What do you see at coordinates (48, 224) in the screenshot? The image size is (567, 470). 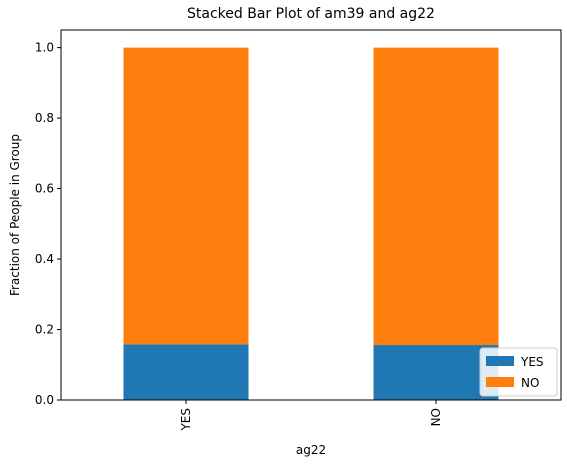 I see `y-axis: 0.0 0.2 0.4 0.6 0.8 1.0` at bounding box center [48, 224].